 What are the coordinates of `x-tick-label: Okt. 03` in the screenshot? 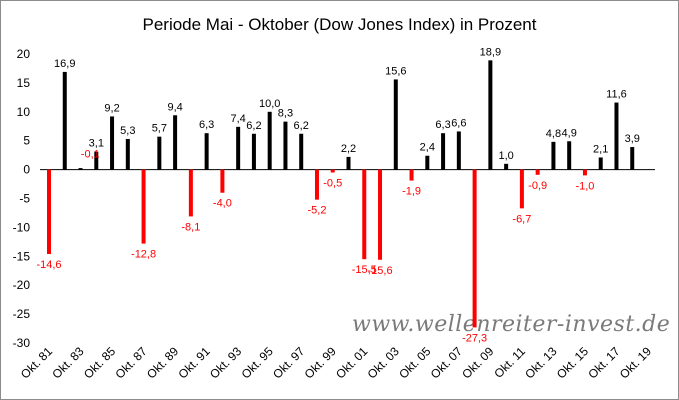 It's located at (383, 362).